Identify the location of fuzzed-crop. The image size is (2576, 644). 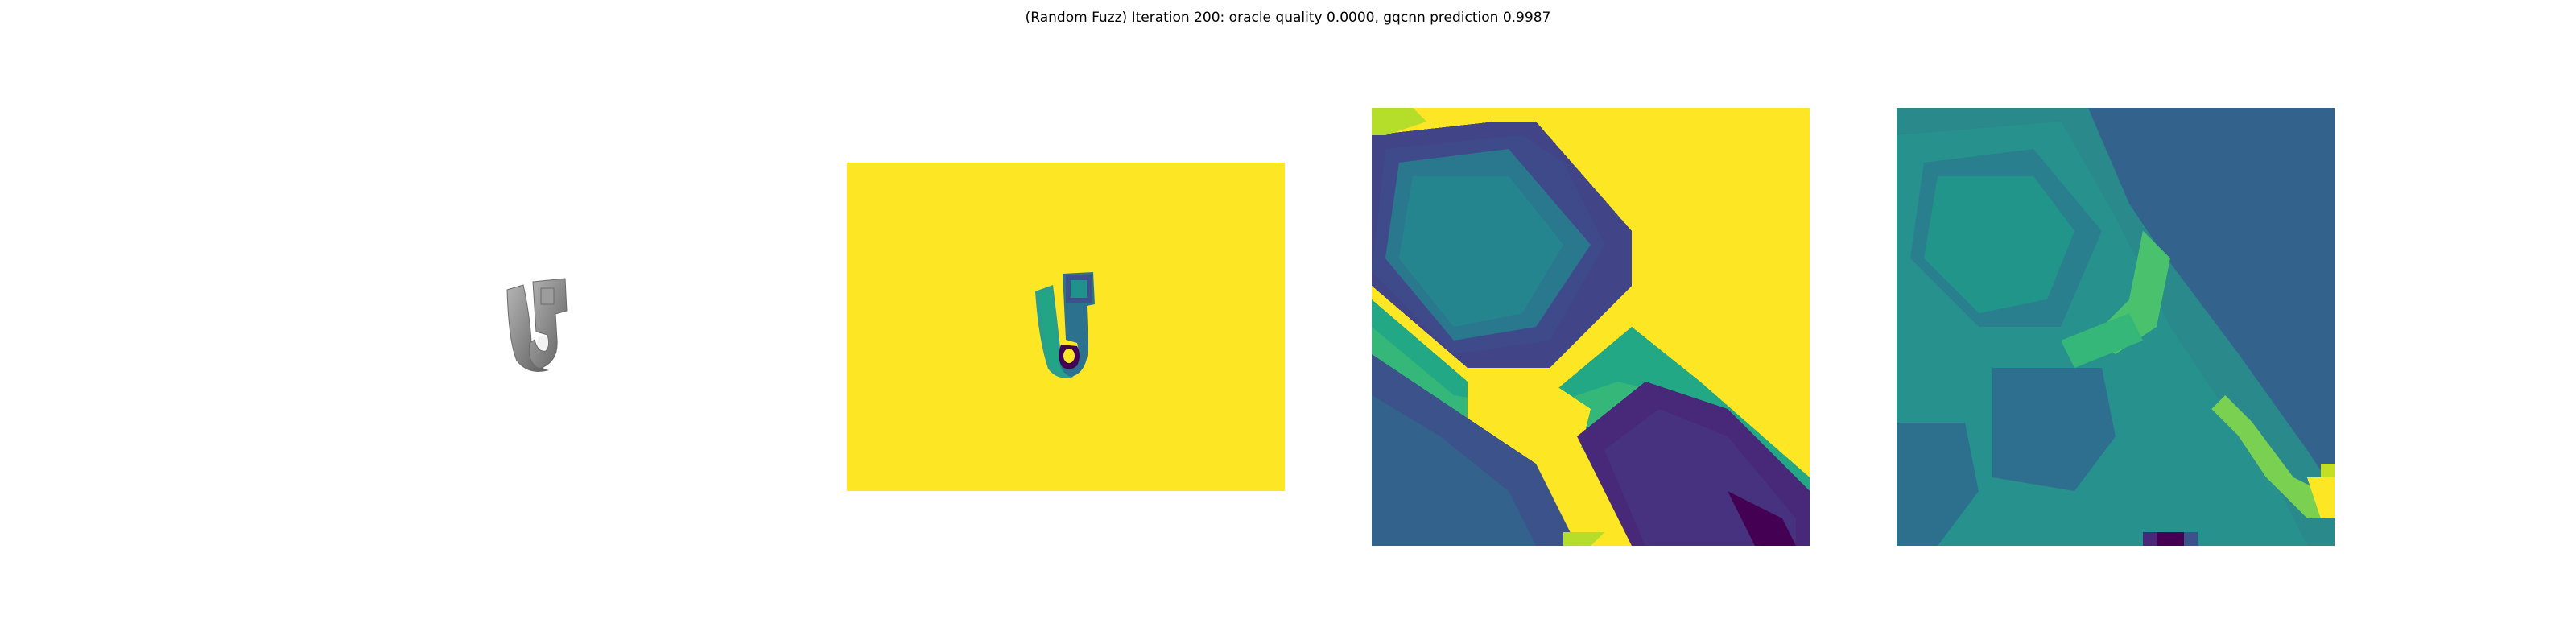
(2115, 327).